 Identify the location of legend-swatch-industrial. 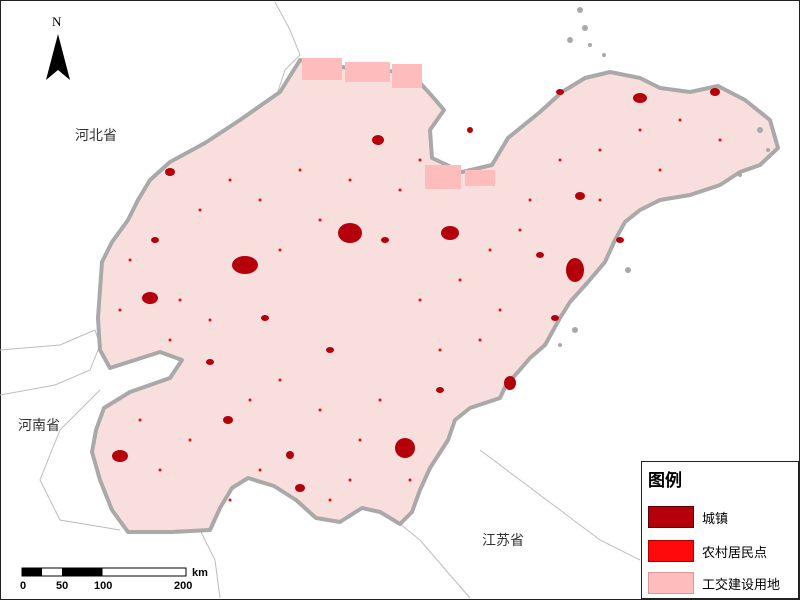
(671, 583).